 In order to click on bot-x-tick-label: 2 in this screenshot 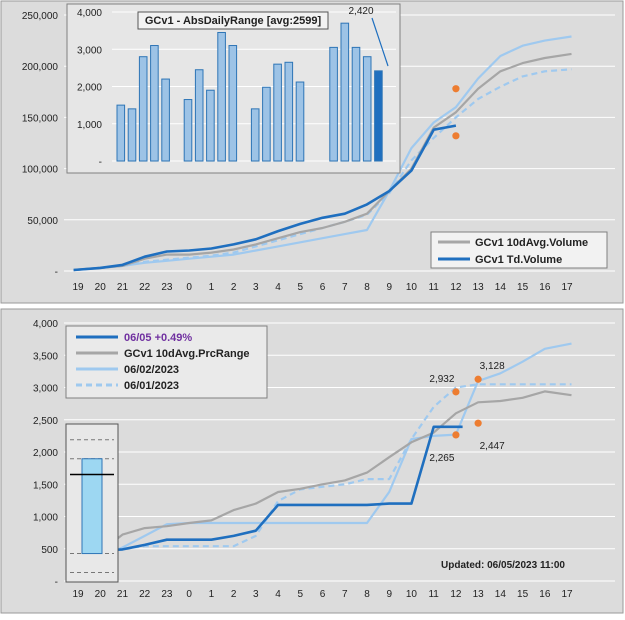, I will do `click(234, 594)`.